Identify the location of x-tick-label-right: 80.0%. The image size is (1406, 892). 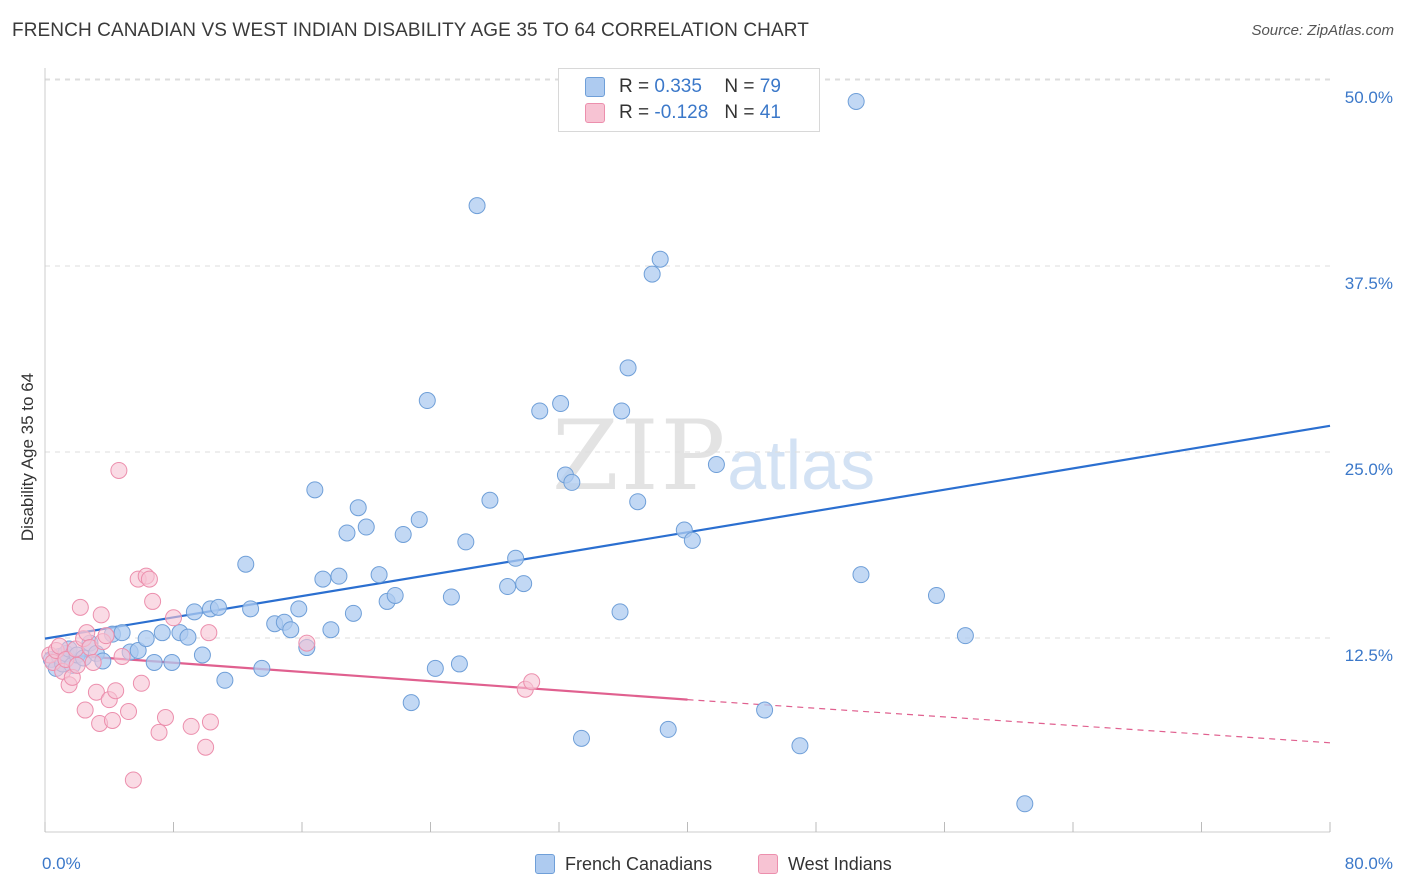
(1369, 863).